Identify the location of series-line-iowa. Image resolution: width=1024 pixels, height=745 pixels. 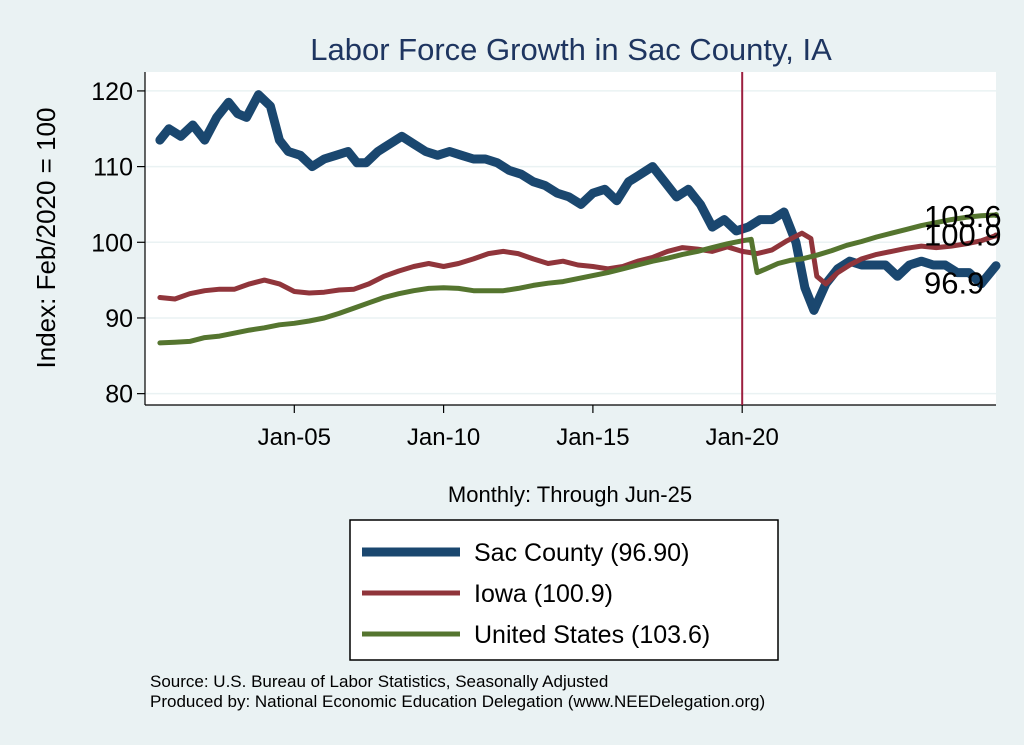
(578, 266).